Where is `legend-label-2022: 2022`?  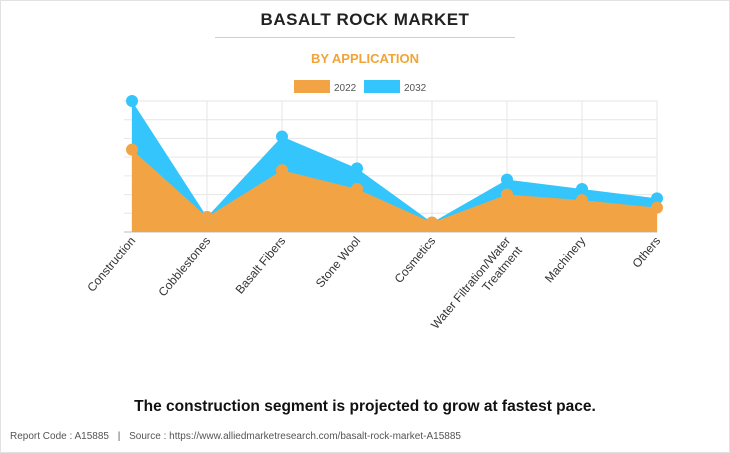
legend-label-2022: 2022 is located at coordinates (345, 88).